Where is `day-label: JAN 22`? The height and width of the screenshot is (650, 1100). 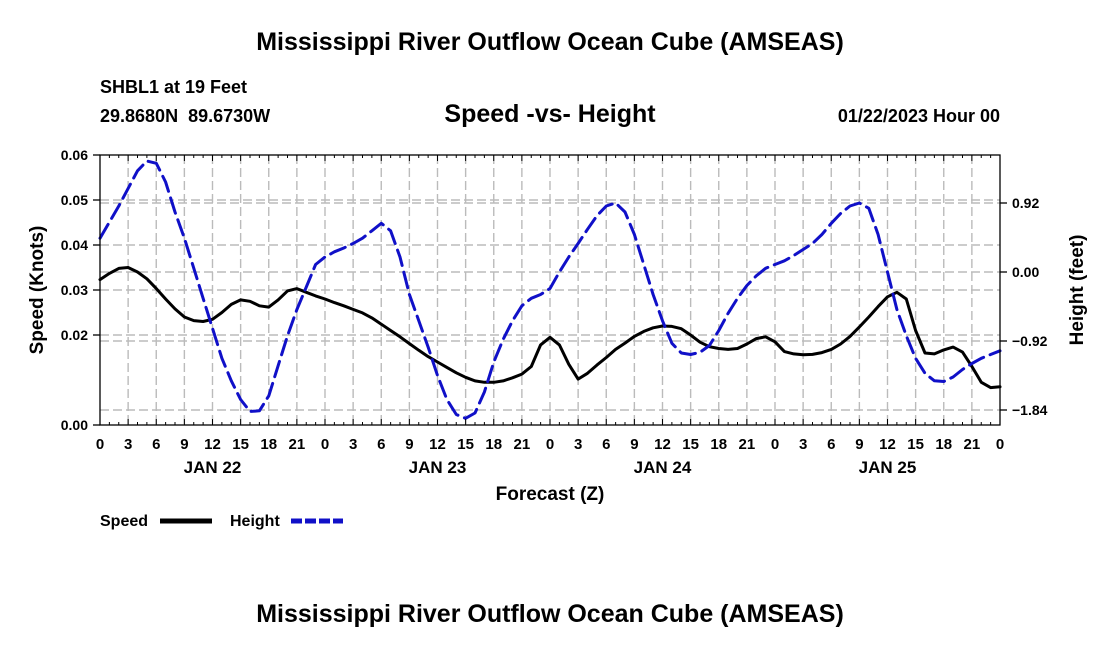
day-label: JAN 22 is located at coordinates (213, 467).